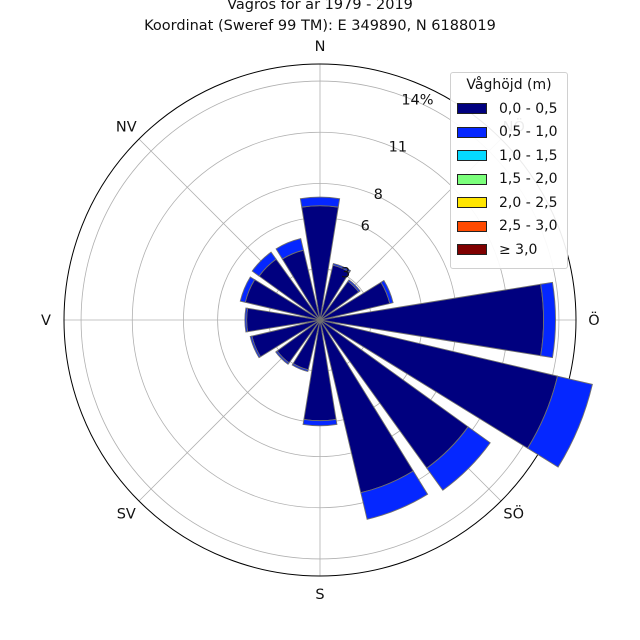 This screenshot has width=640, height=640. Describe the element at coordinates (528, 108) in the screenshot. I see `legend-label-0: 0,0 - 0,5` at that location.